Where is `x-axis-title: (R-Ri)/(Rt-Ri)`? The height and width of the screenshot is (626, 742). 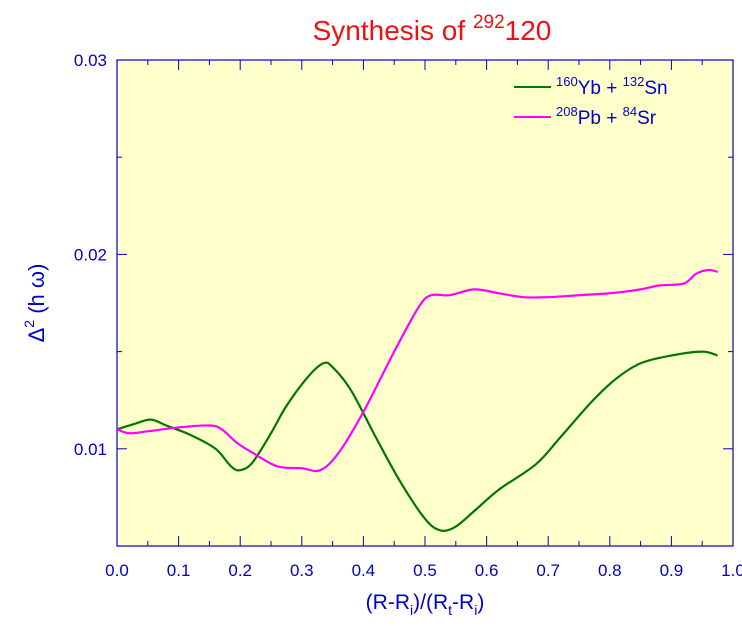 x-axis-title: (R-Ri)/(Rt-Ri) is located at coordinates (425, 604).